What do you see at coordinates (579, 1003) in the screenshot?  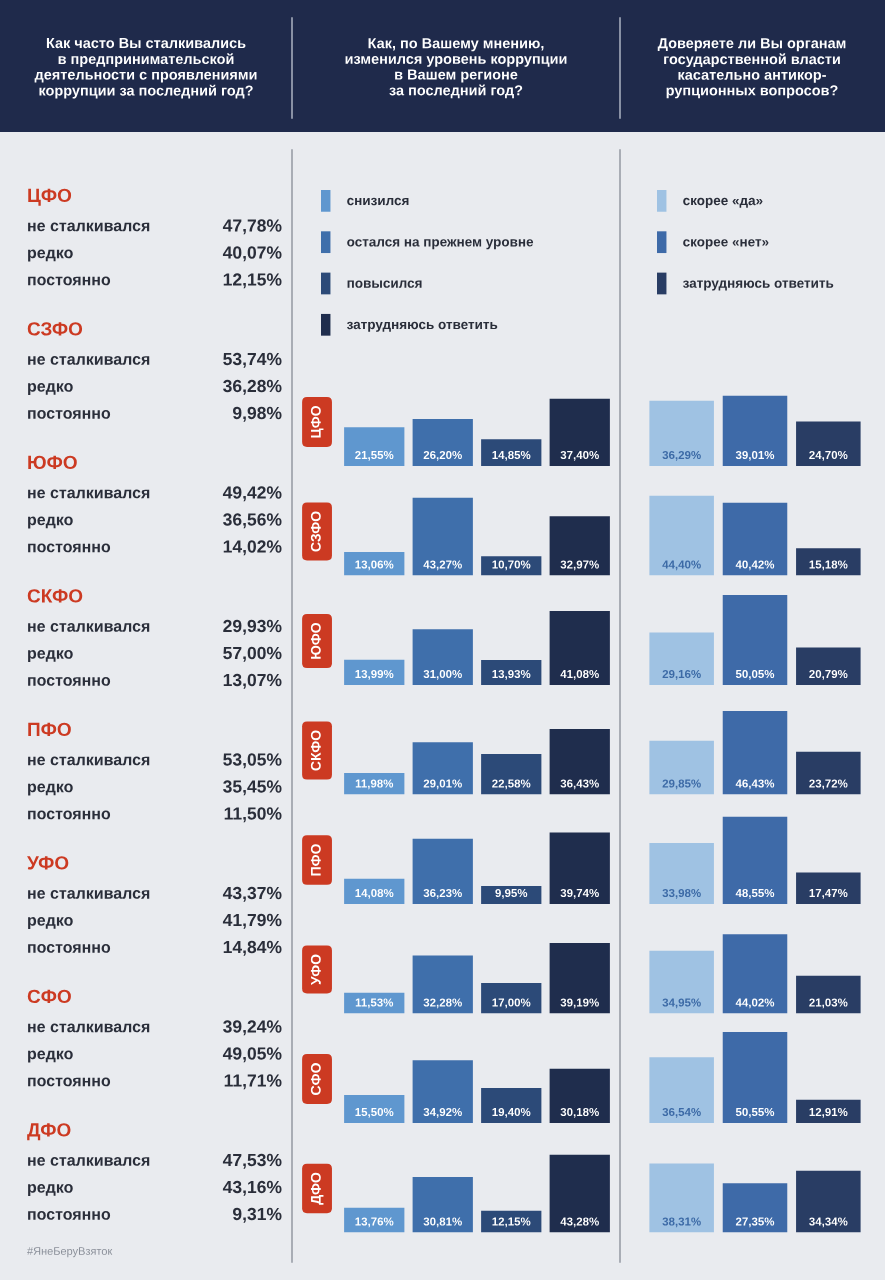 I see `data-label: 39,19%` at bounding box center [579, 1003].